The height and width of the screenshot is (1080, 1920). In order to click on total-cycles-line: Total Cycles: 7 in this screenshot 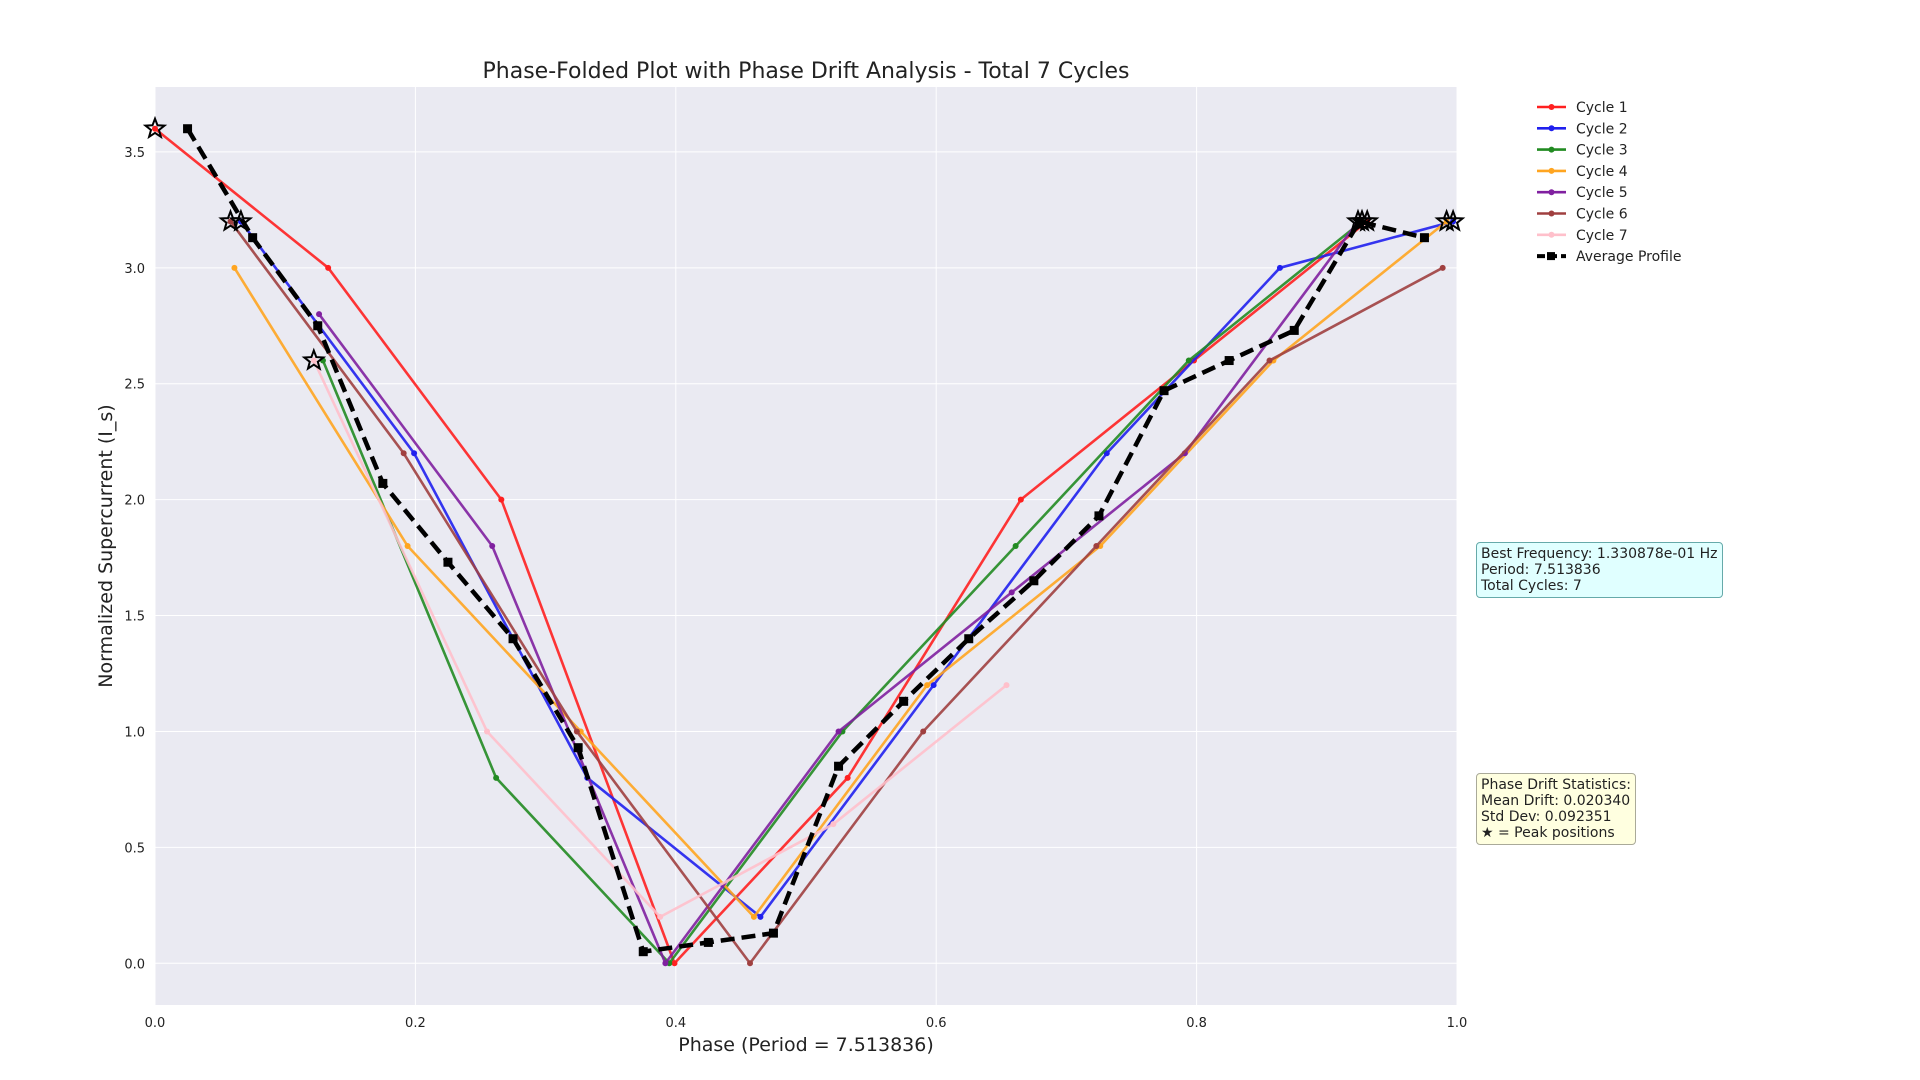, I will do `click(1531, 586)`.